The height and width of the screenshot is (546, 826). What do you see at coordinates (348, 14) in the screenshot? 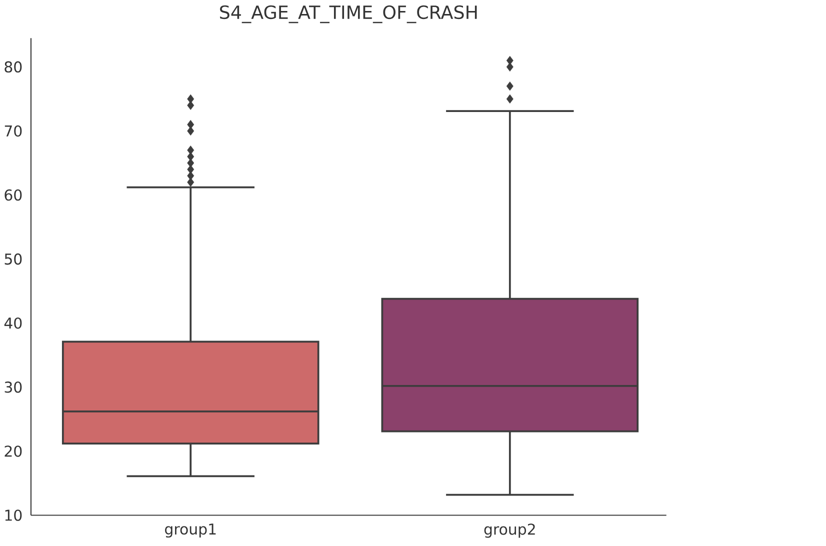
I see `chart-title: S4_AGE_AT_TIME_OF_CRASH` at bounding box center [348, 14].